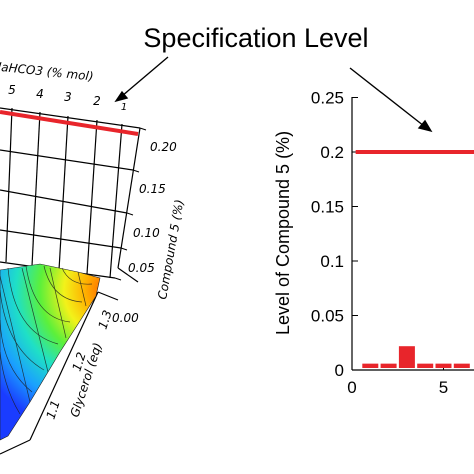 The width and height of the screenshot is (474, 474). Describe the element at coordinates (12, 90) in the screenshot. I see `top-tick-5: 5` at that location.